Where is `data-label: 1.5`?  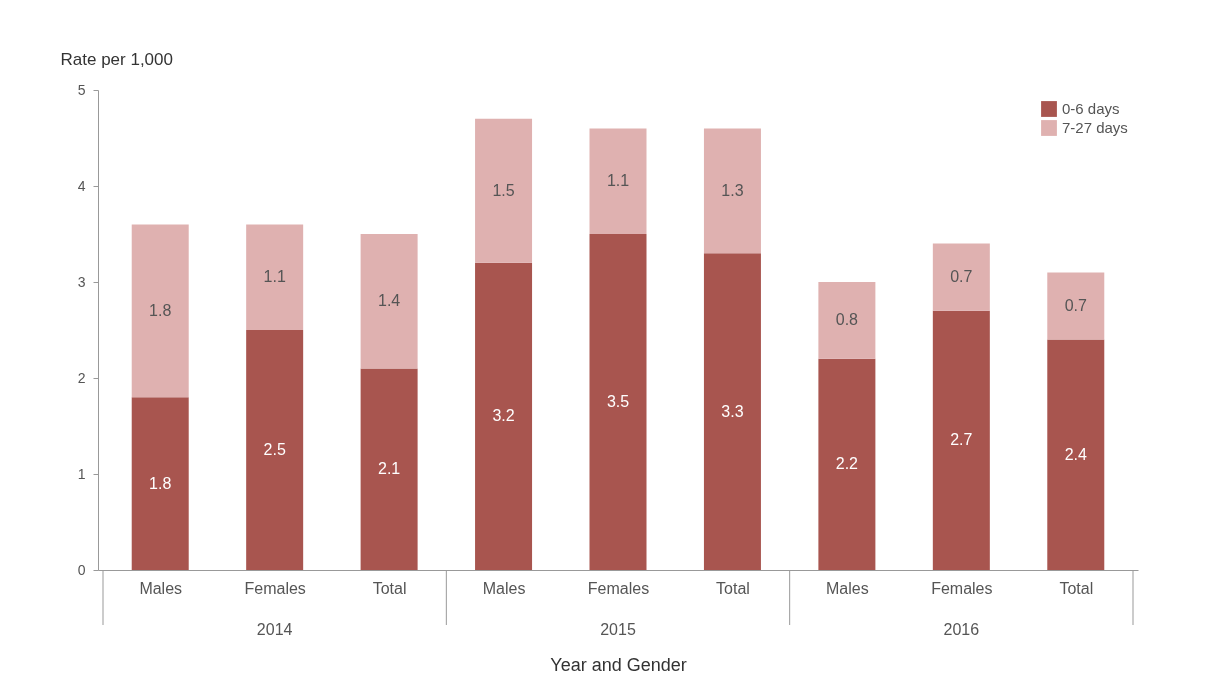
data-label: 1.5 is located at coordinates (503, 190).